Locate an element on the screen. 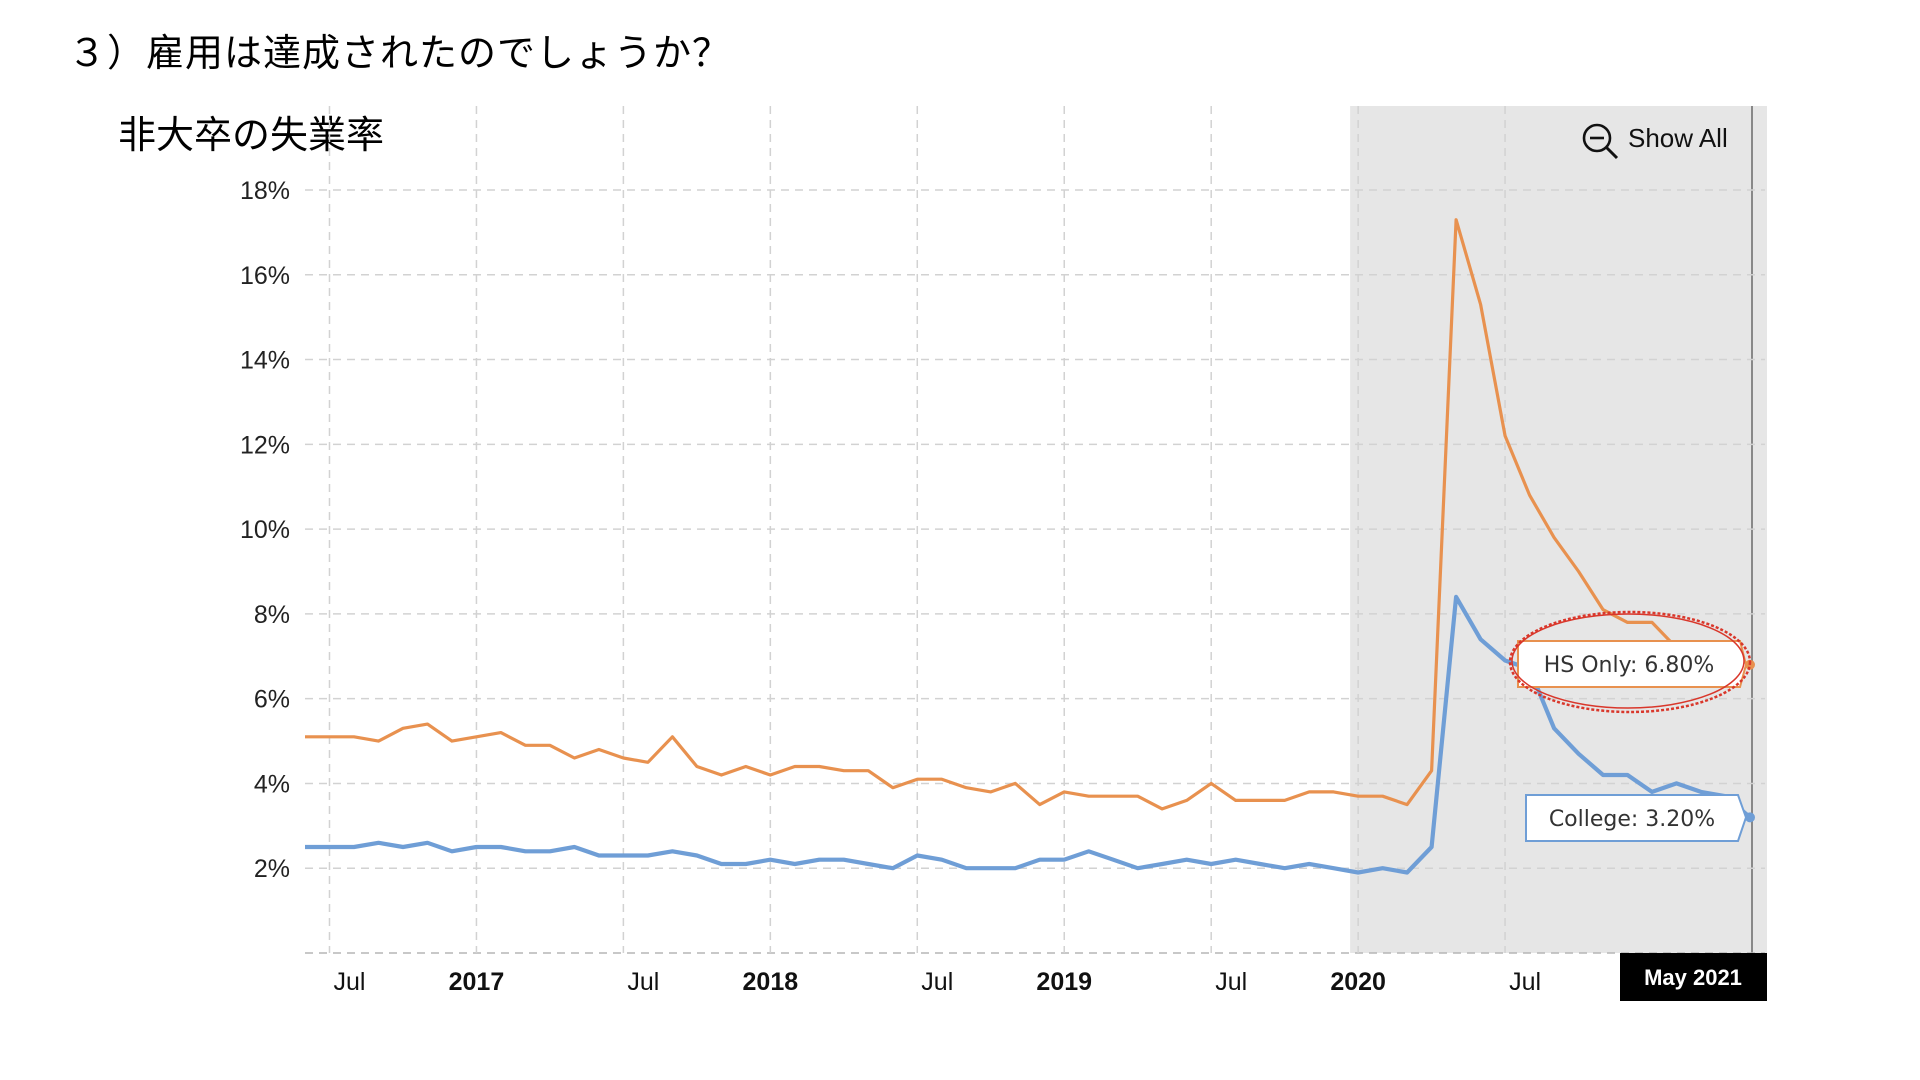  x-tick-label: 2020 is located at coordinates (1358, 982).